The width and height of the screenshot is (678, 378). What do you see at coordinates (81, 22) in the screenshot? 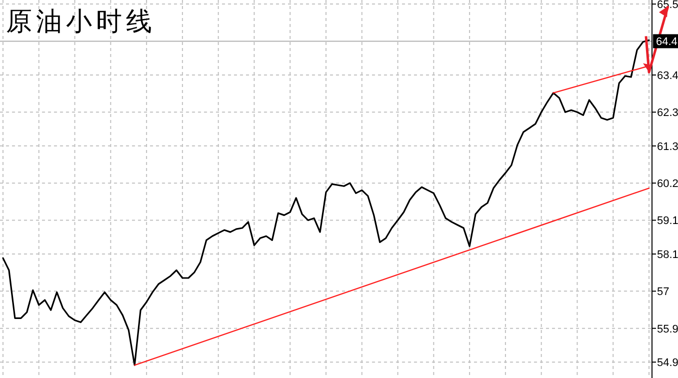
I see `chart-title: 原油小时线` at bounding box center [81, 22].